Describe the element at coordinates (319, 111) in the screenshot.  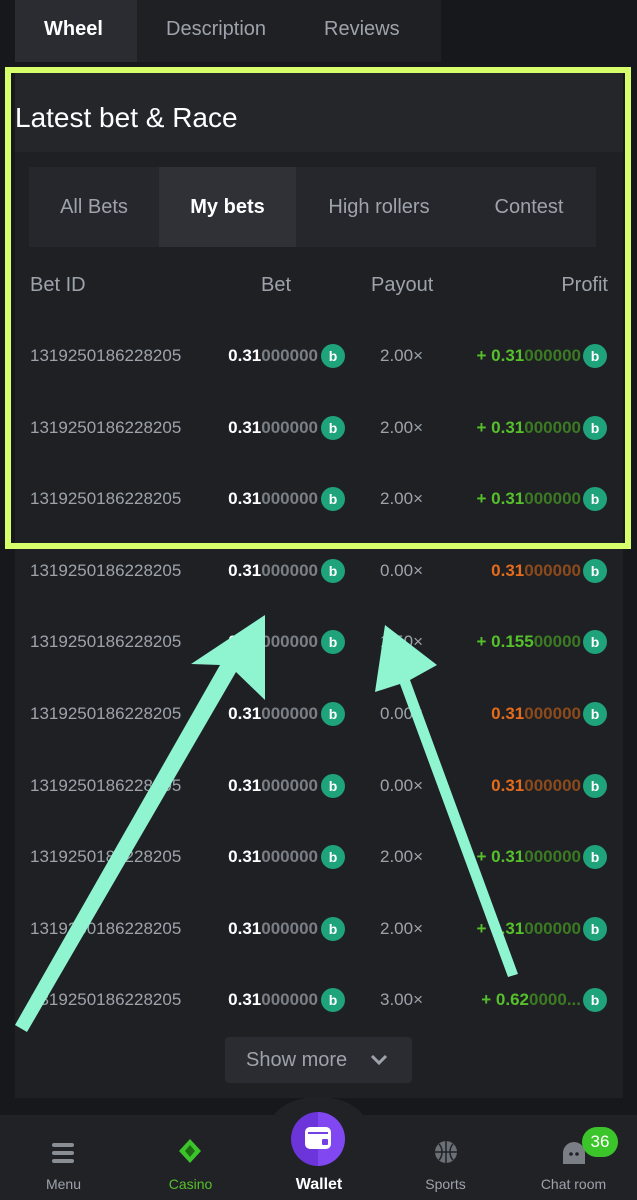
I see `panel-header` at that location.